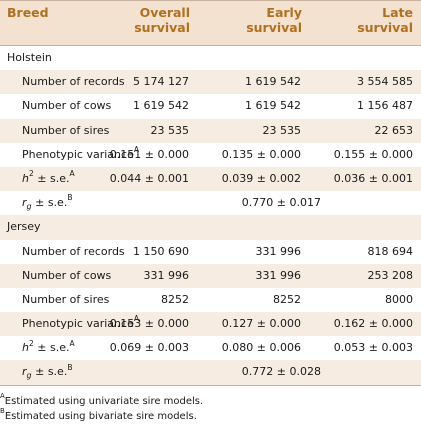  Describe the element at coordinates (385, 27) in the screenshot. I see `header-late-line2: survival` at that location.